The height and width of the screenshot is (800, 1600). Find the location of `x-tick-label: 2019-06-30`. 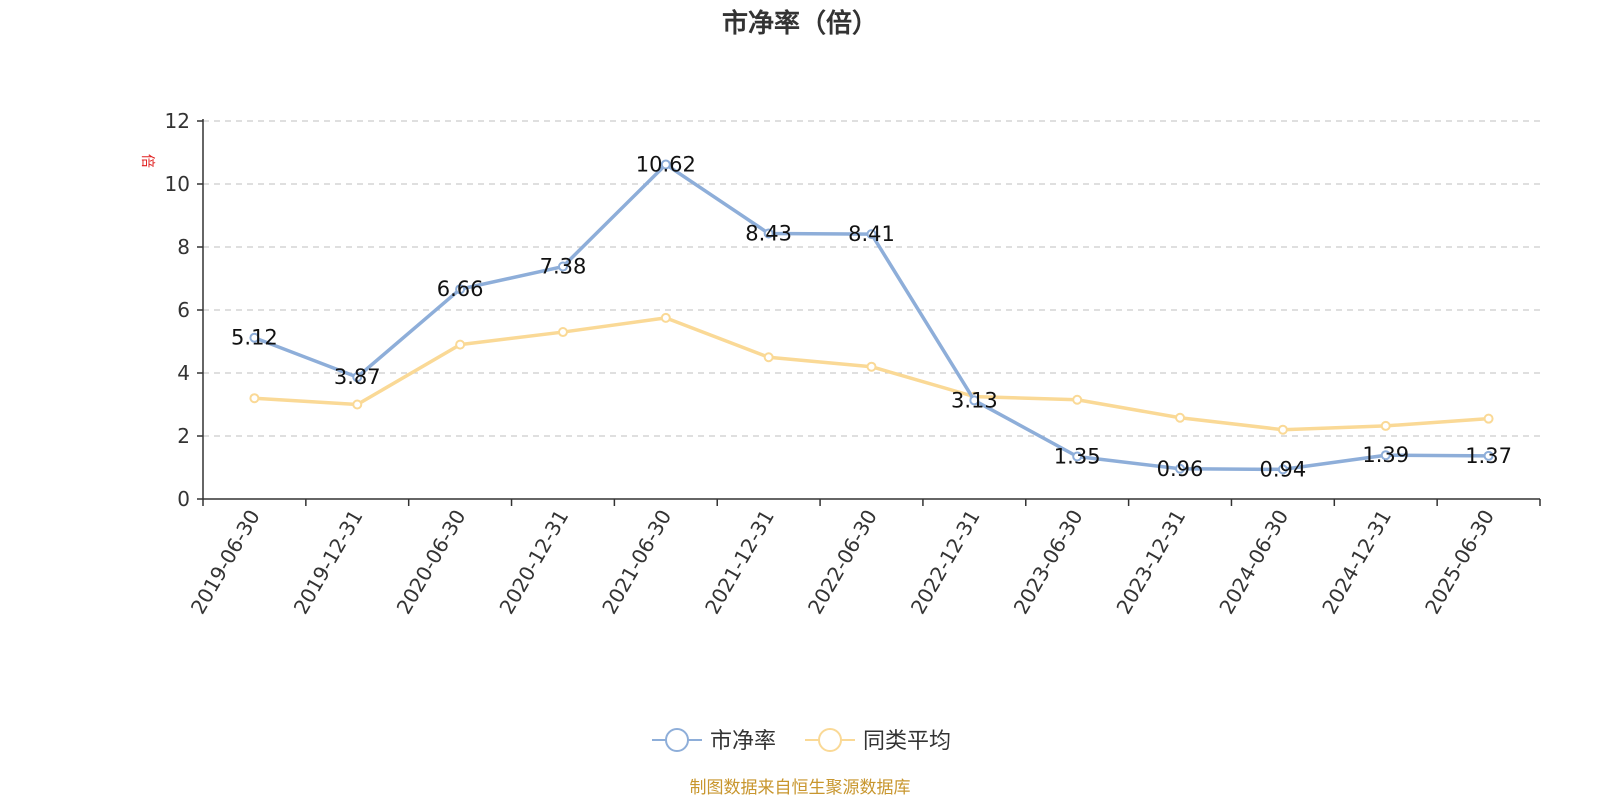

x-tick-label: 2019-06-30 is located at coordinates (225, 562).